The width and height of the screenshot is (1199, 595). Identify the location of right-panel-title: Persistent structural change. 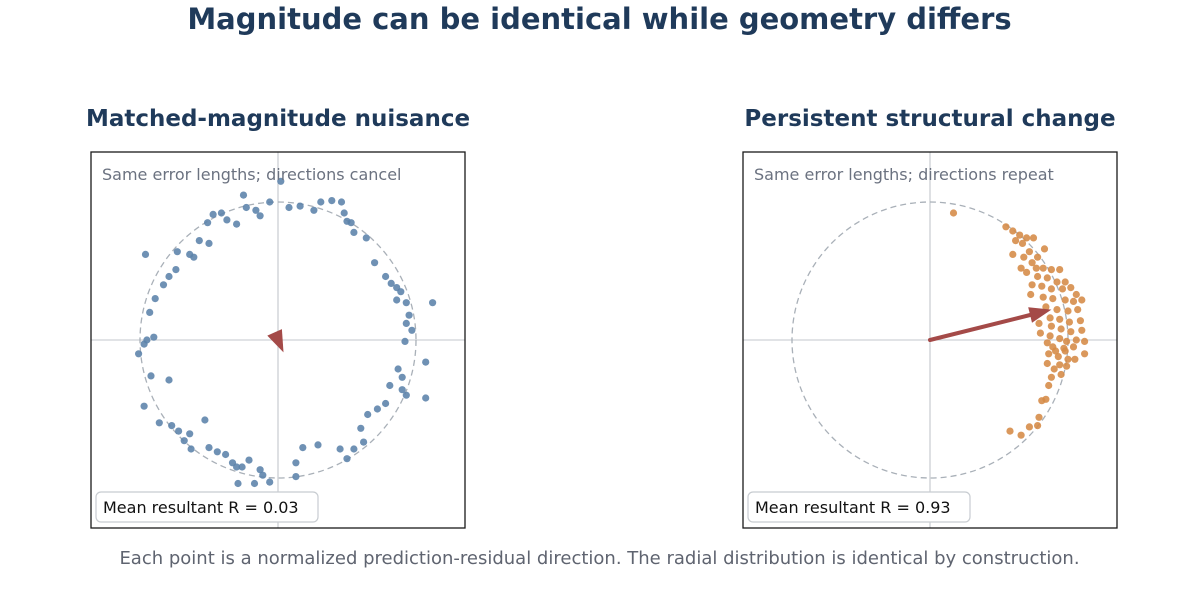
(930, 119).